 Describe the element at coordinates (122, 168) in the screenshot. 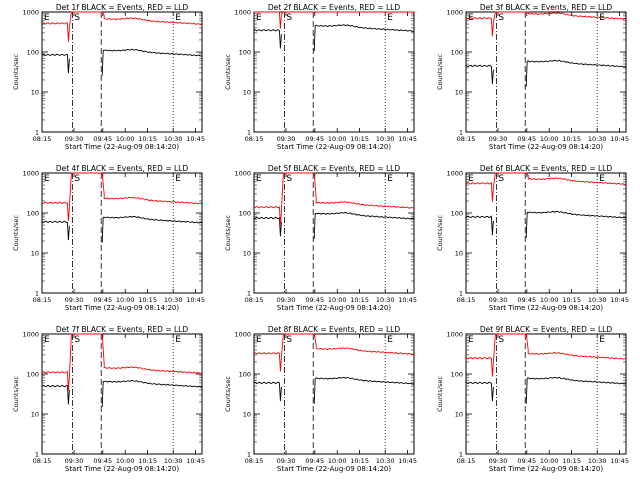

I see `panel-title: Det 4f BLACK = Events, RED = LLD` at that location.